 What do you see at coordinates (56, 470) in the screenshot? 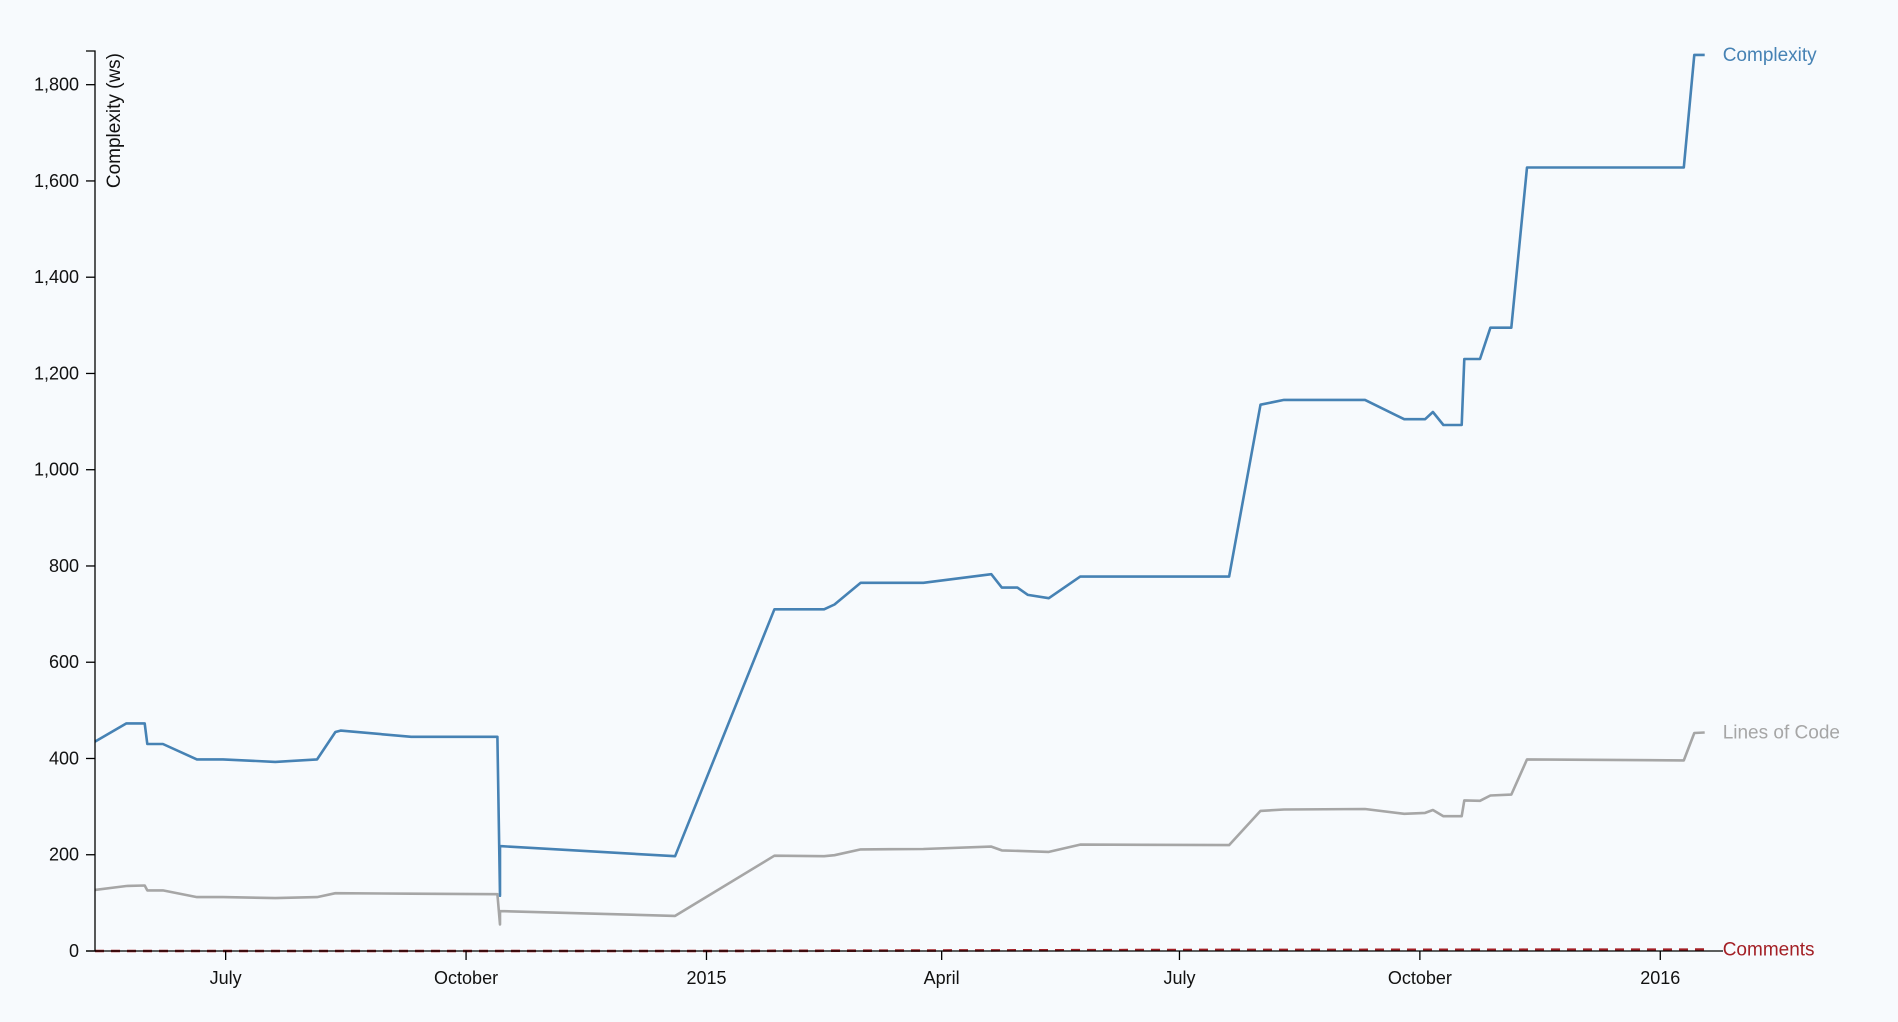
I see `y-tick-label: 1,000` at bounding box center [56, 470].